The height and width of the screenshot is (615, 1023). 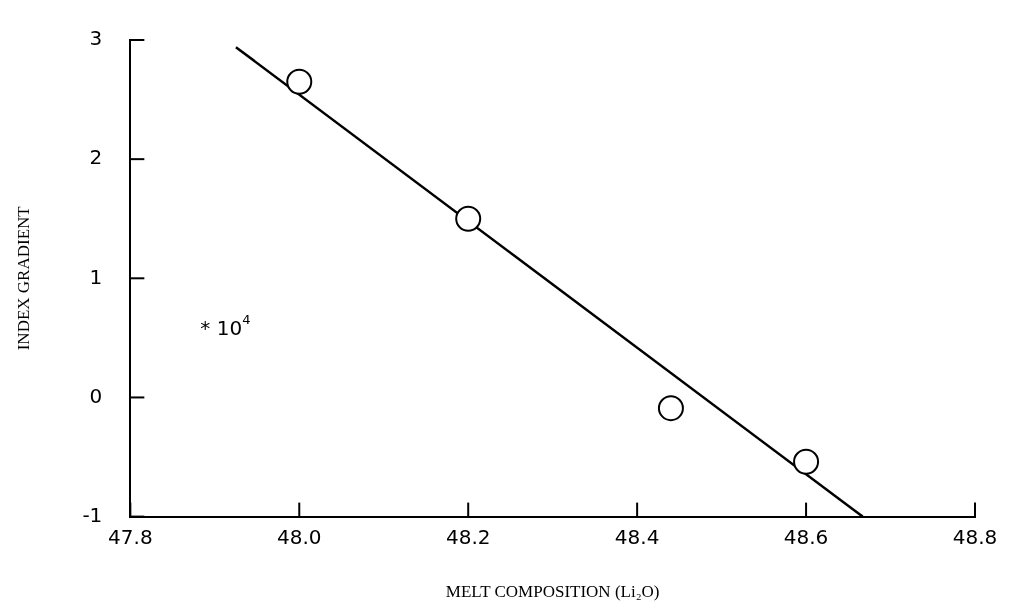 What do you see at coordinates (96, 395) in the screenshot?
I see `y-tick-label: 0` at bounding box center [96, 395].